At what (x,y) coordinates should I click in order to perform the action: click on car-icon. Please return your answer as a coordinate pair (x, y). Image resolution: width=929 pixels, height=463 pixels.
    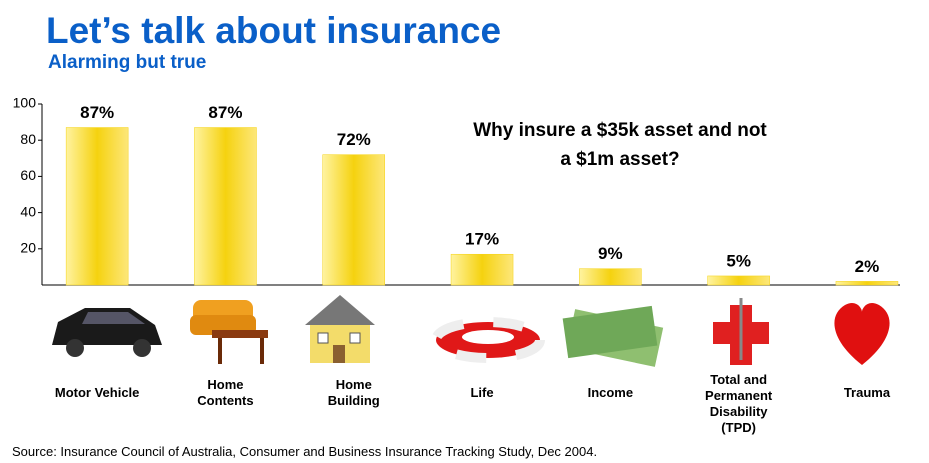
    Looking at the image, I should click on (107, 332).